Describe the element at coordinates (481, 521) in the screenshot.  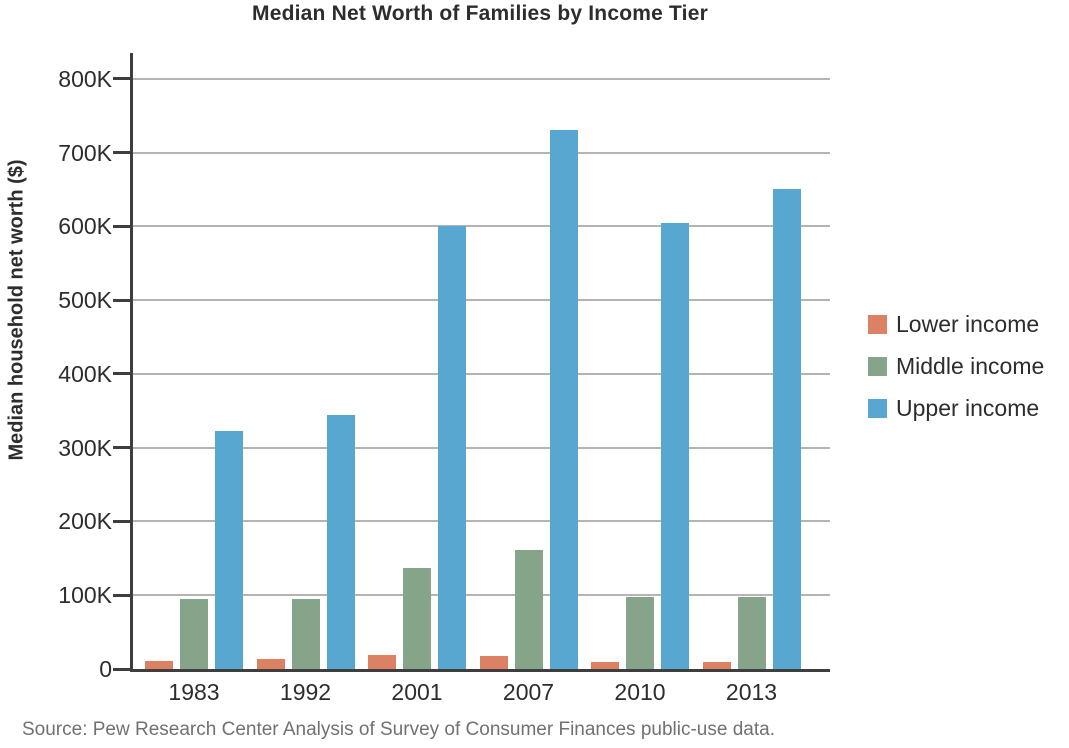
I see `gridline-200k` at that location.